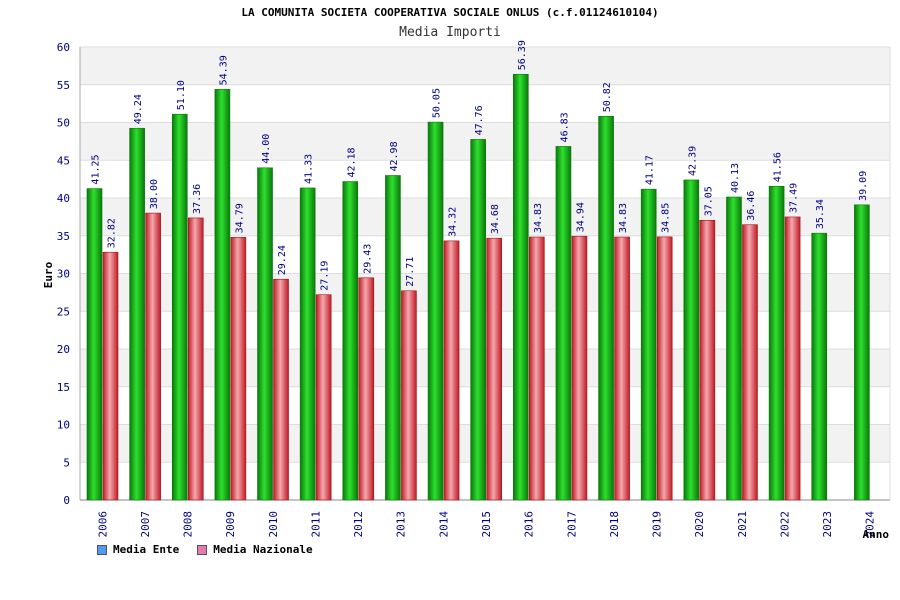 The height and width of the screenshot is (600, 900). I want to click on background-band, so click(485, 66).